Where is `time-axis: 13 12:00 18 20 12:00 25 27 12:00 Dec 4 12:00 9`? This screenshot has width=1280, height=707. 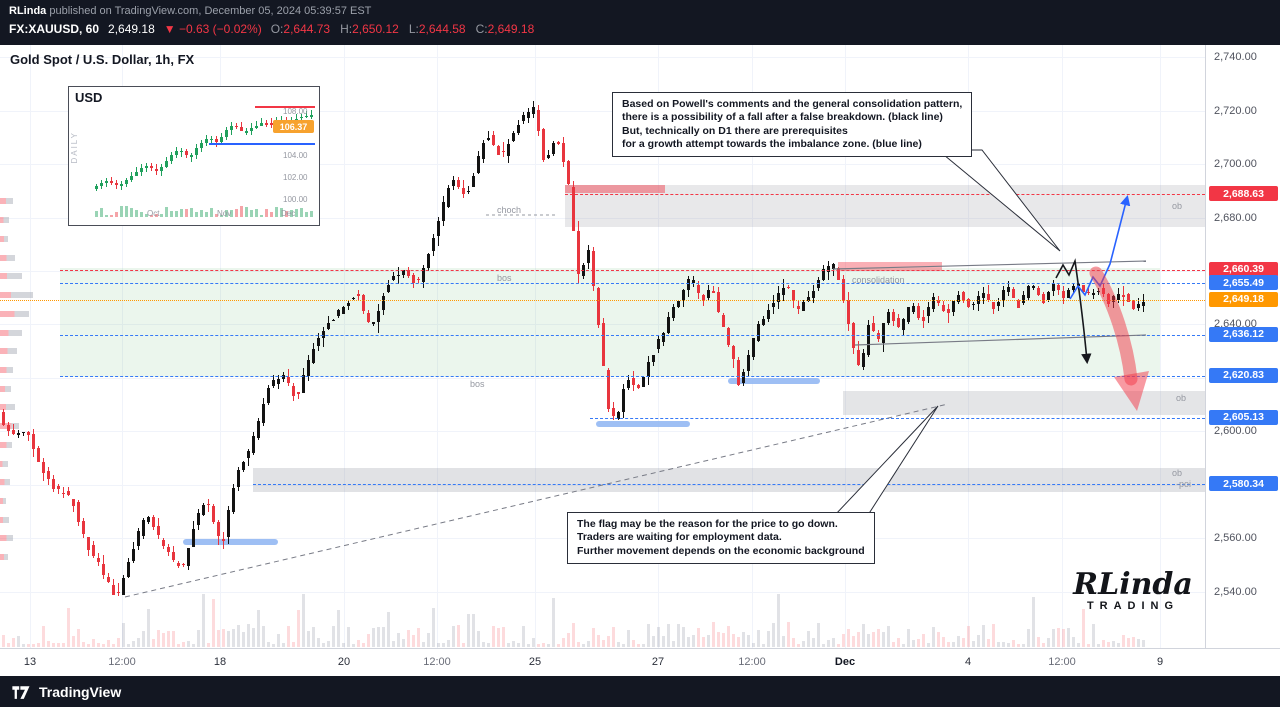 time-axis: 13 12:00 18 20 12:00 25 27 12:00 Dec 4 12:00 9 is located at coordinates (640, 662).